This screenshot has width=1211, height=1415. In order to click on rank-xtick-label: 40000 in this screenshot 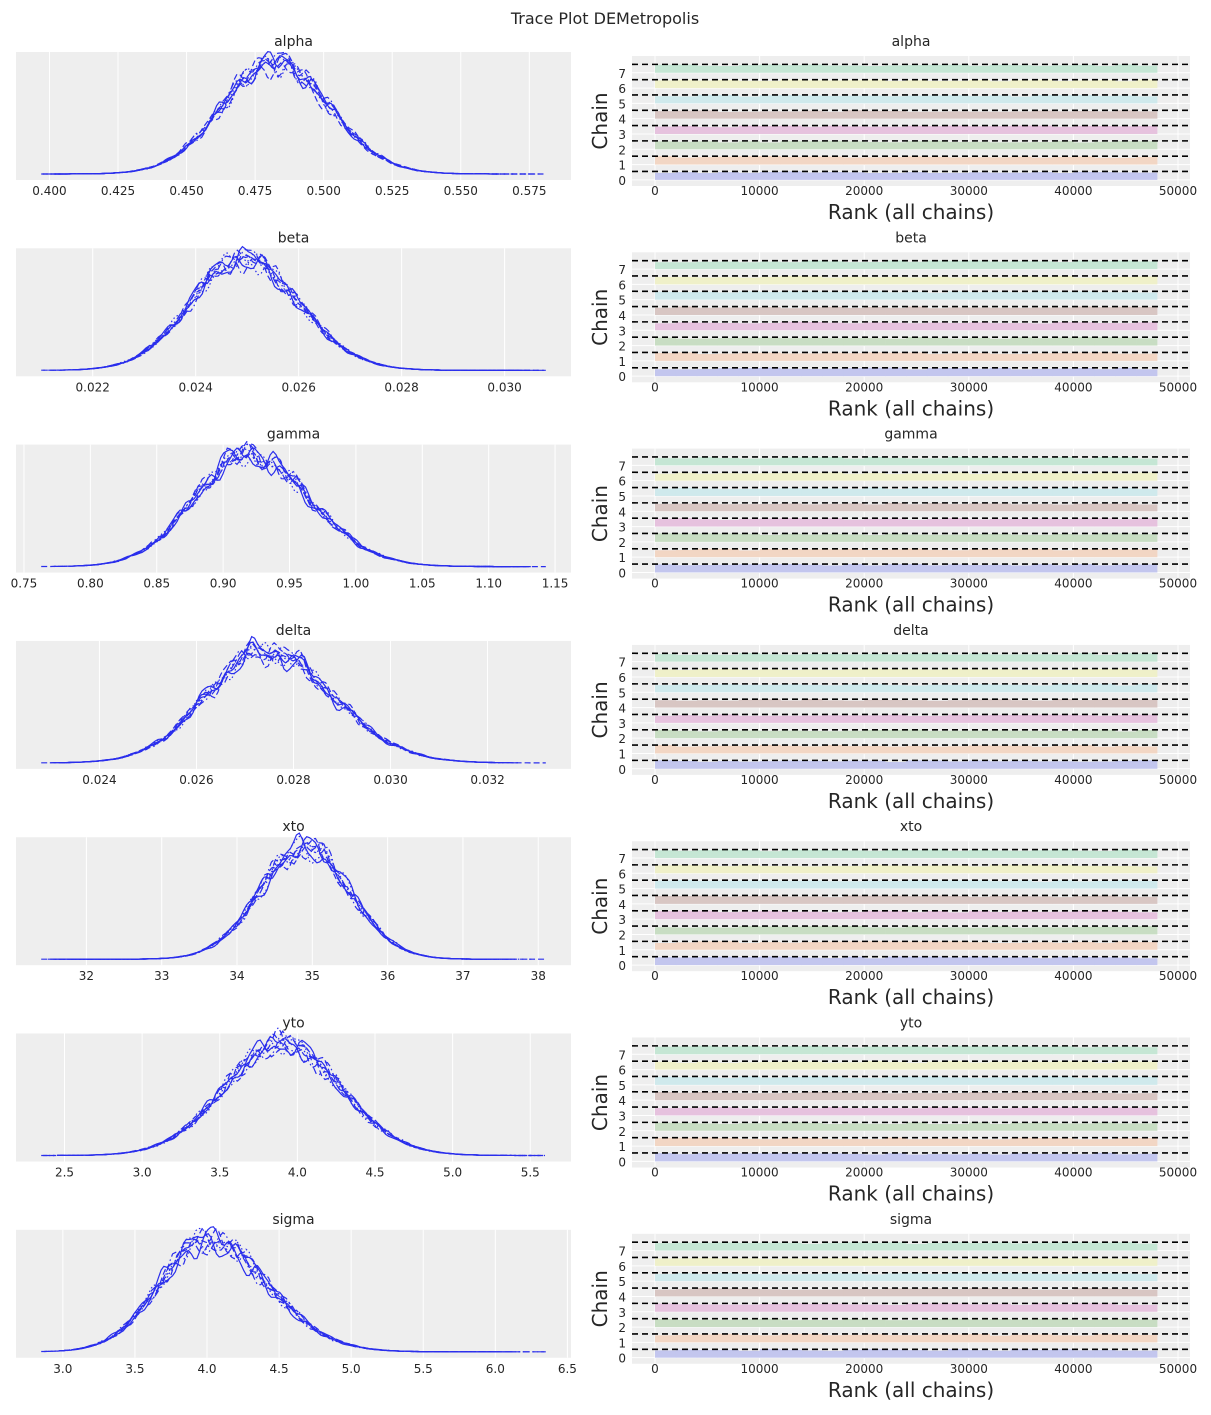, I will do `click(1073, 780)`.